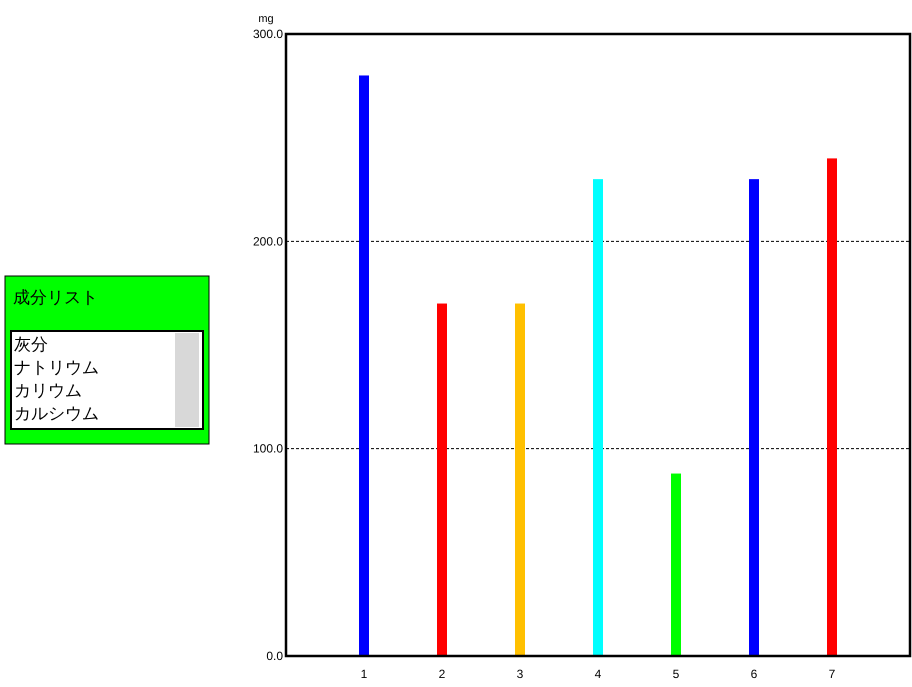 The image size is (912, 687). I want to click on text: 成分リスト, so click(55, 297).